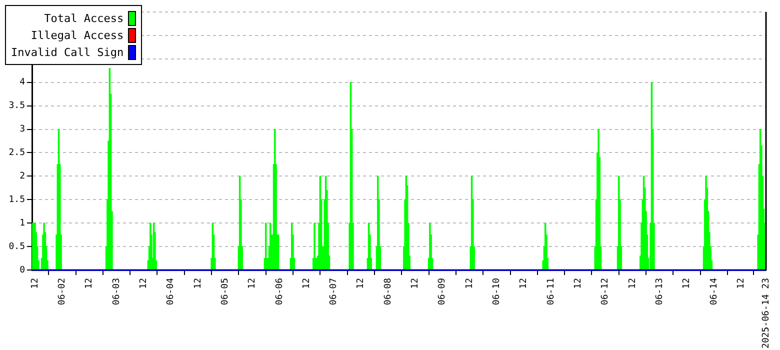 The image size is (780, 350). What do you see at coordinates (22, 129) in the screenshot?
I see `y-tick-label: 3` at bounding box center [22, 129].